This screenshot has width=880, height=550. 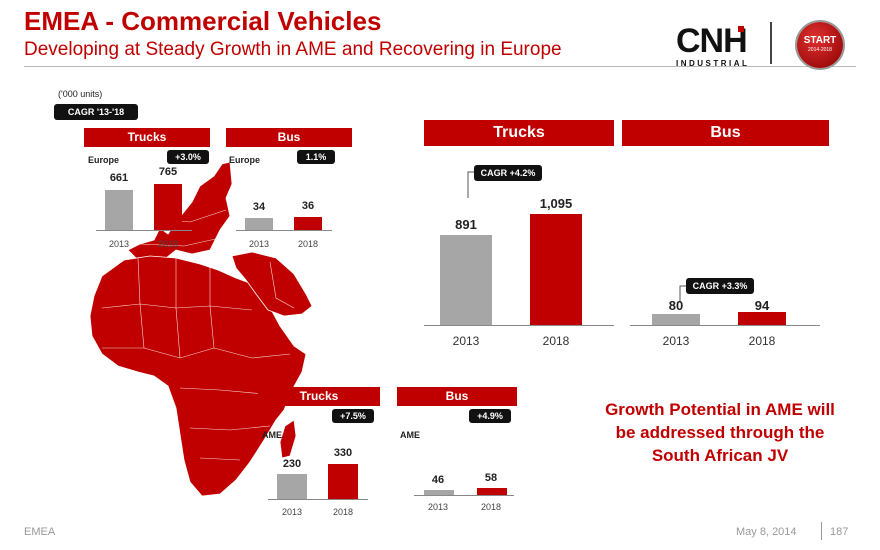 What do you see at coordinates (820, 40) in the screenshot?
I see `badge-line1: START` at bounding box center [820, 40].